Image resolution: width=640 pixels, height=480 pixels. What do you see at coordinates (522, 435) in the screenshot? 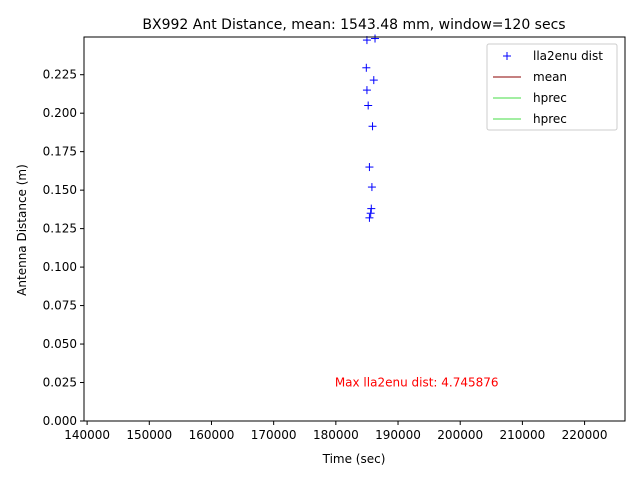
I see `x-tick-label: 210000` at bounding box center [522, 435].